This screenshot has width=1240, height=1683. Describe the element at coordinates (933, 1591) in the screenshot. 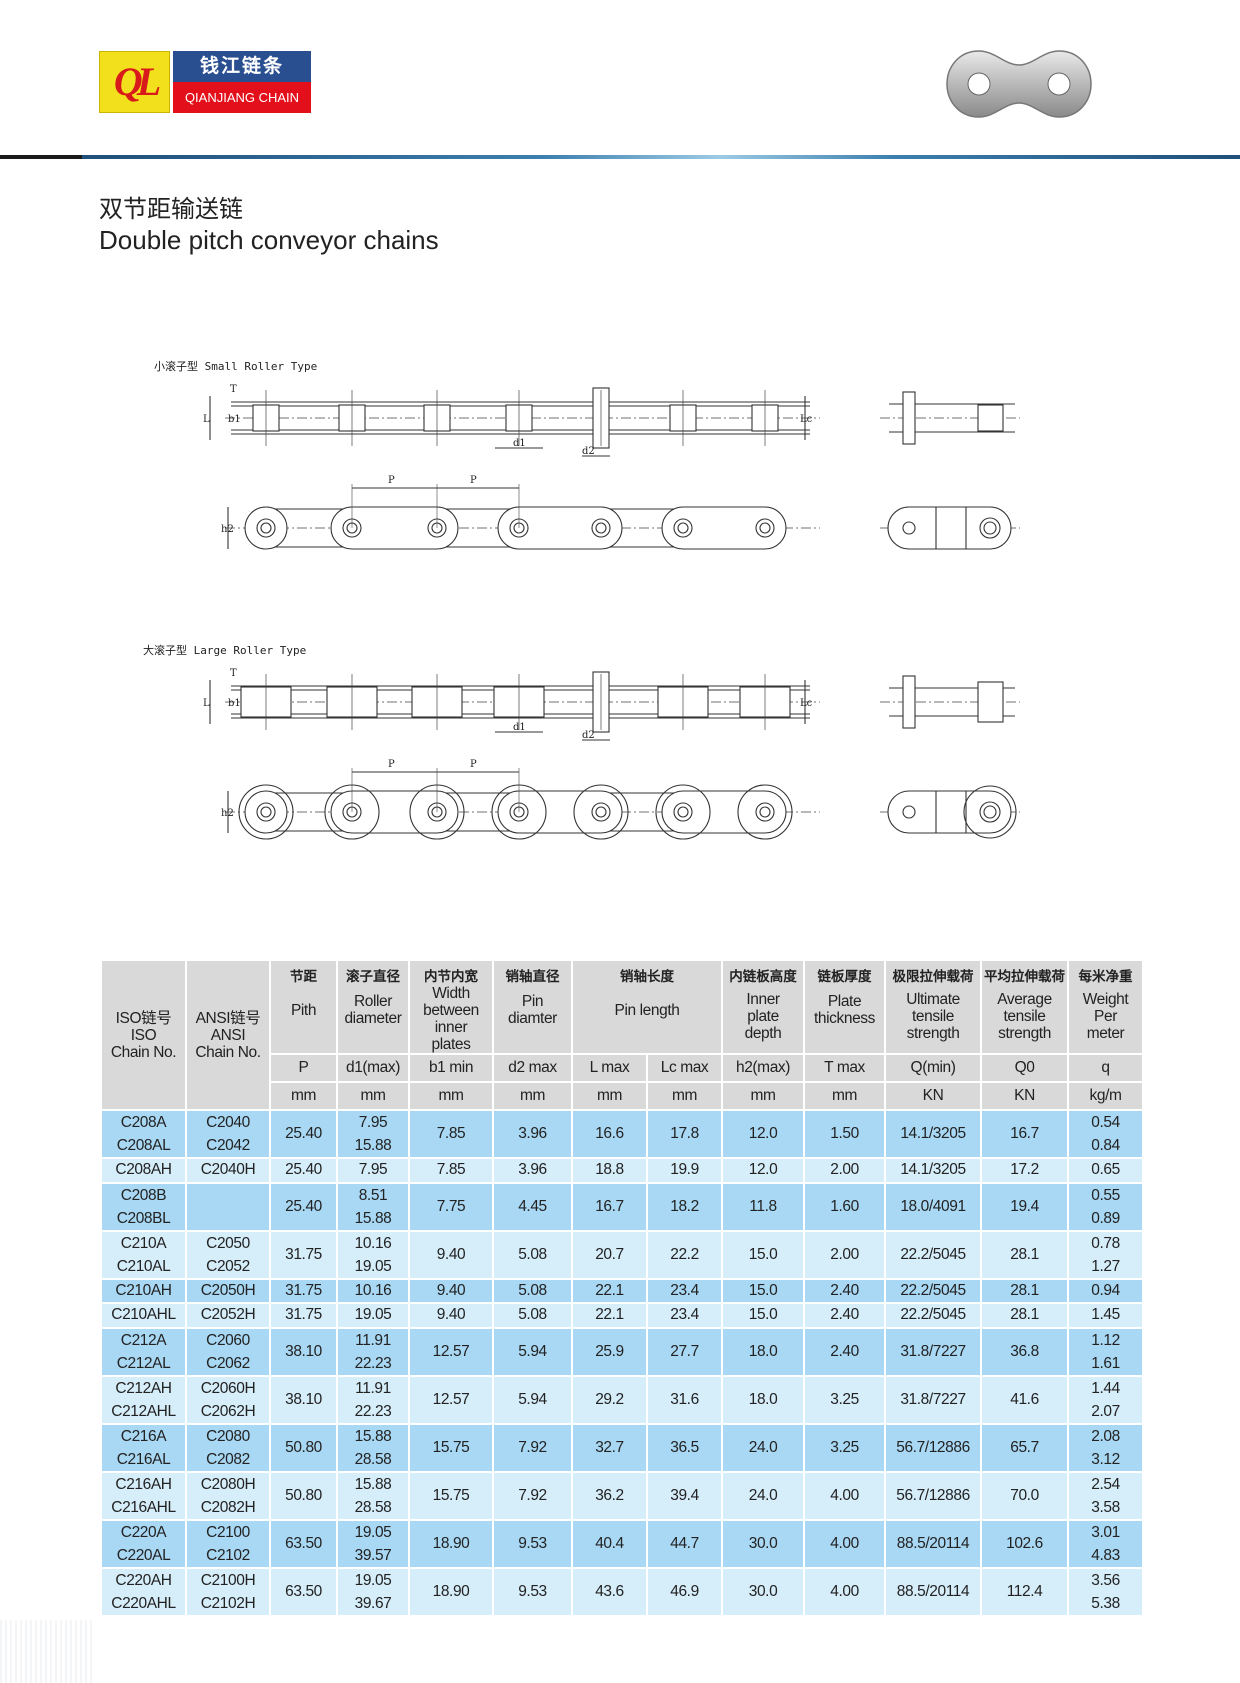

I see `cell-Q: 88.5/20114` at that location.